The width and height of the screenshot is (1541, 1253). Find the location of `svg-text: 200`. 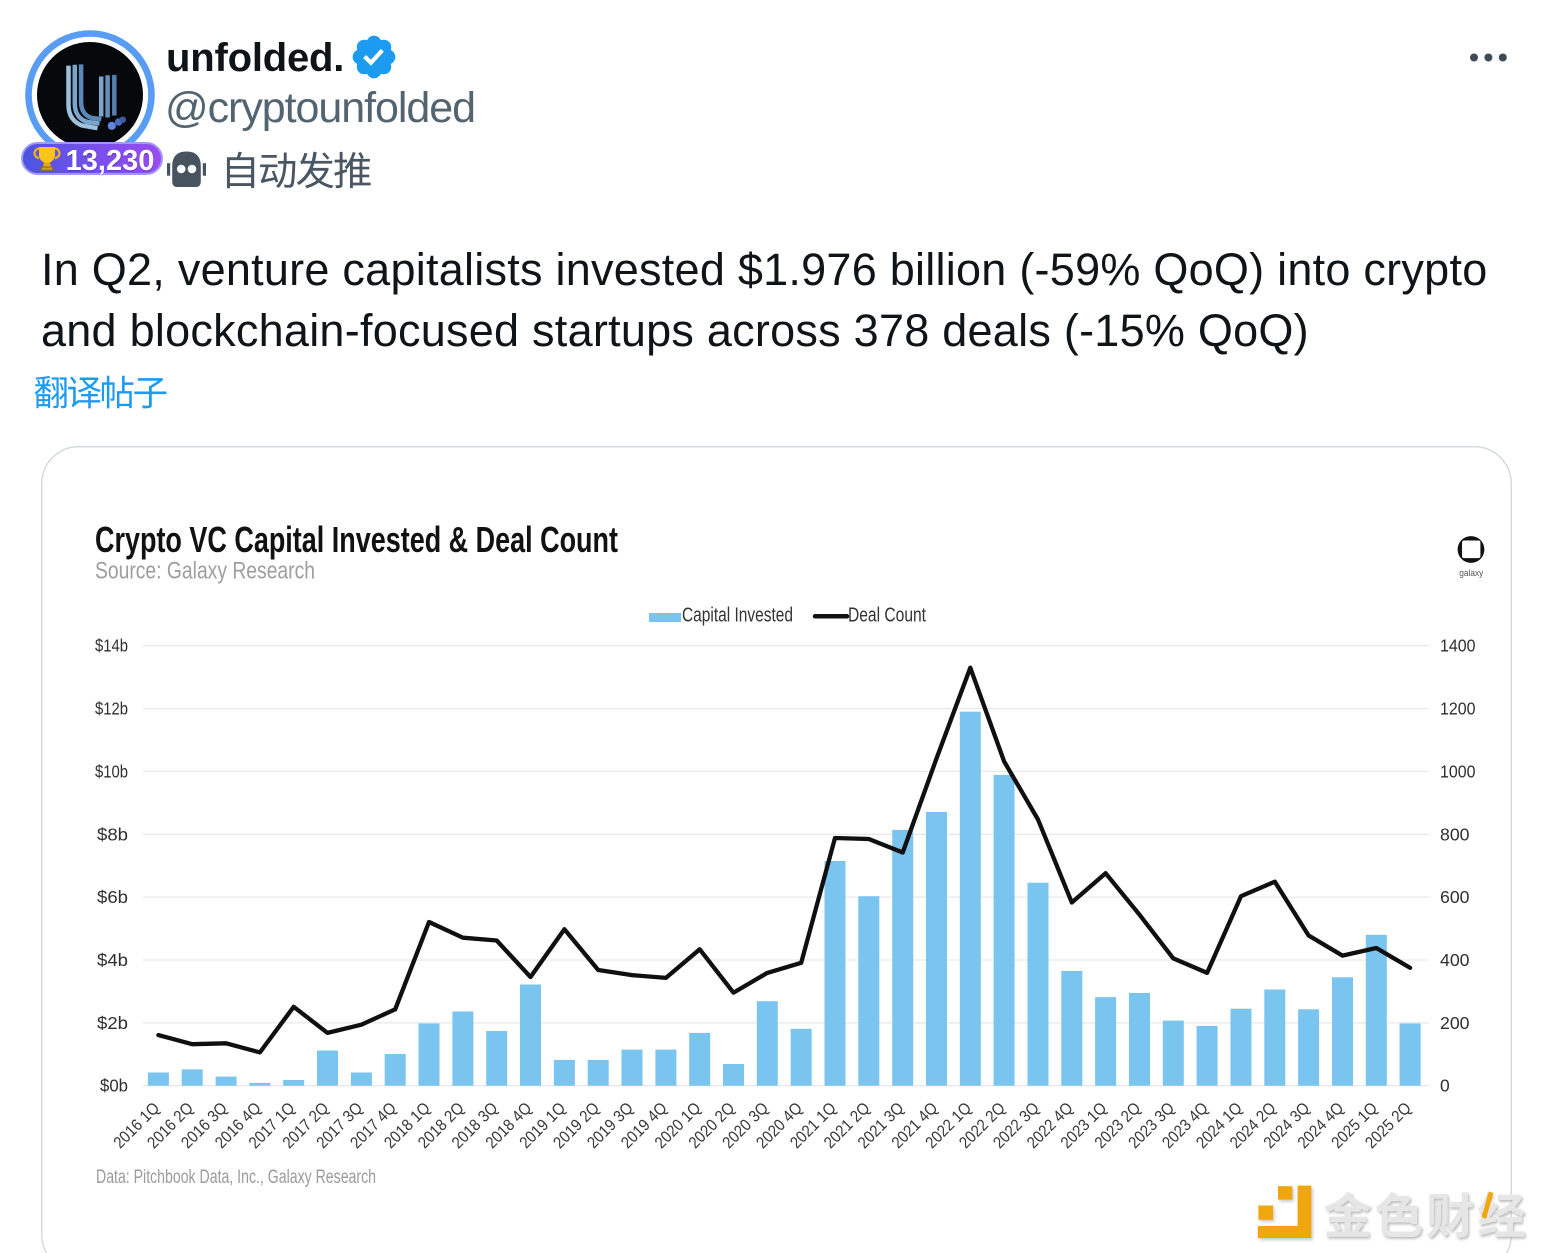

svg-text: 200 is located at coordinates (1455, 1023).